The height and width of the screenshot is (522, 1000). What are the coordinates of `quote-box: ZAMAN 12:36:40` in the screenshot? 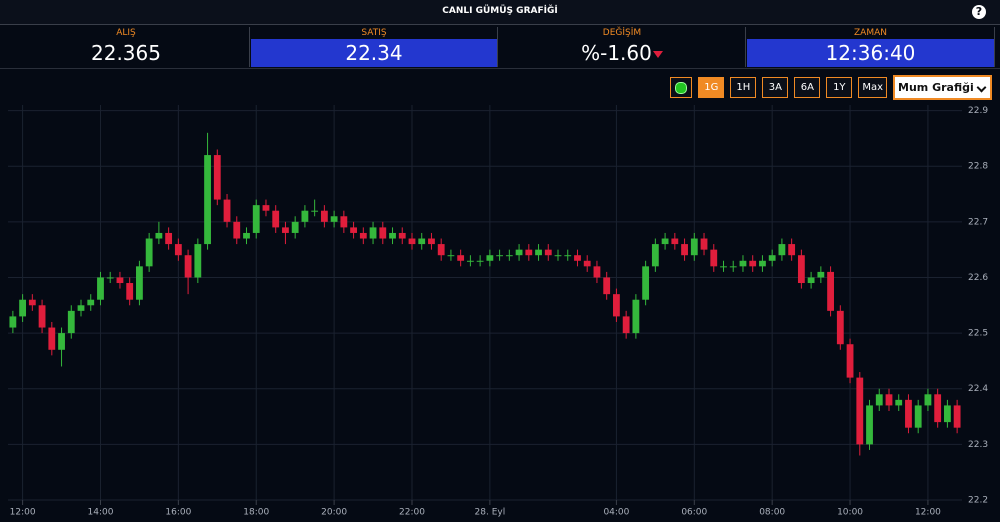 It's located at (871, 47).